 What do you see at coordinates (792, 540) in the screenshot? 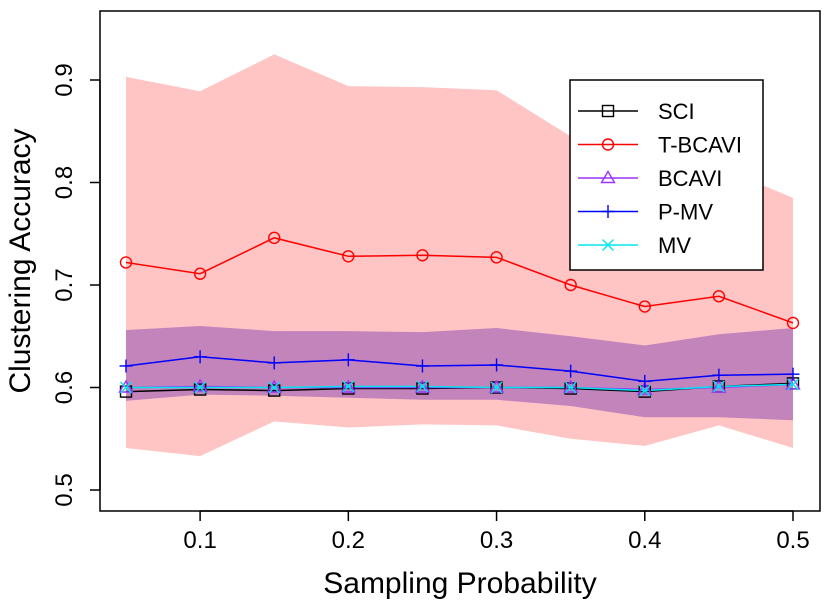
I see `x-tick-label-4: 0.5` at bounding box center [792, 540].